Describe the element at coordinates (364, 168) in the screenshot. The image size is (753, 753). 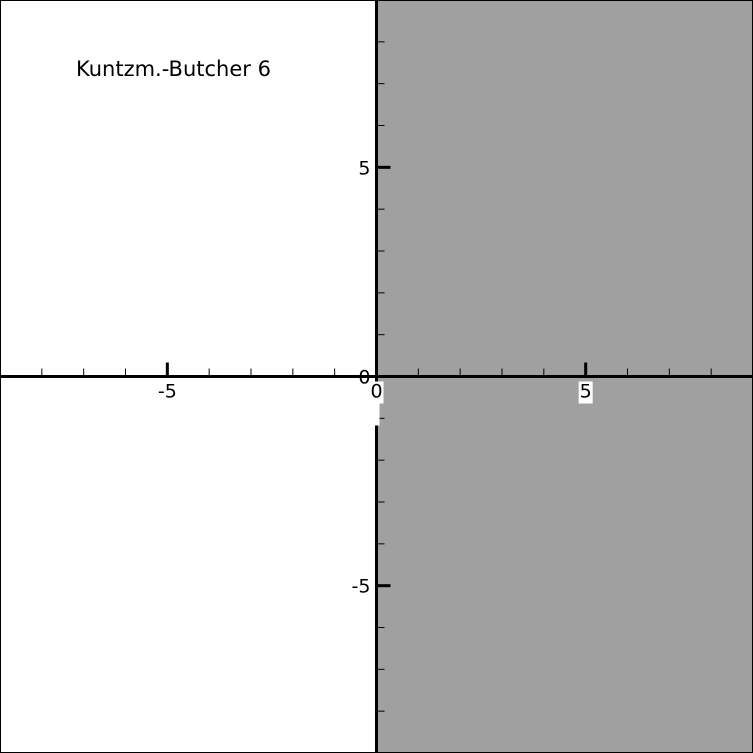
I see `y-tick-label: 5` at that location.